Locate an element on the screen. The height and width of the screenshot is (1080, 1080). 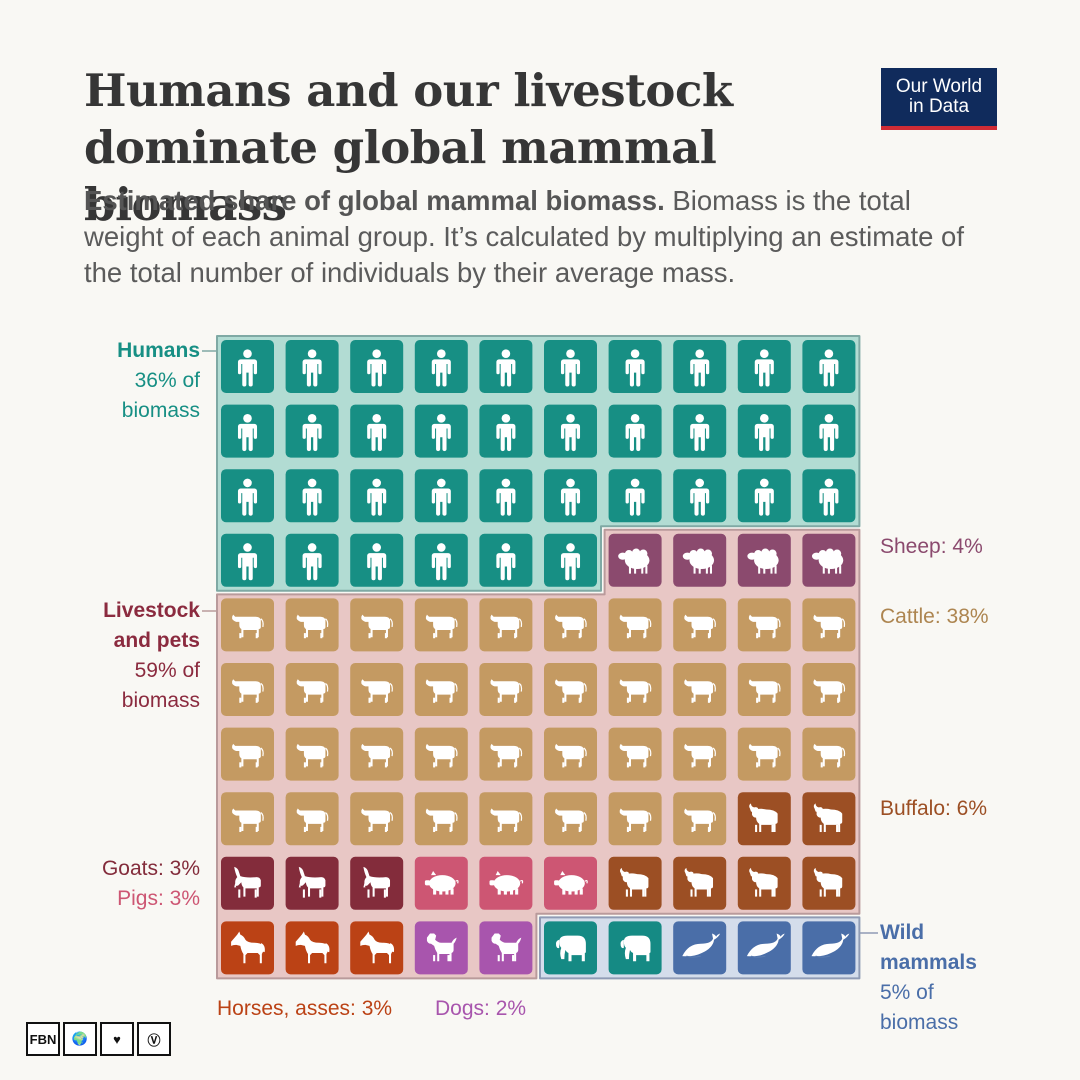
label-wild-name-2: mammals is located at coordinates (928, 962).